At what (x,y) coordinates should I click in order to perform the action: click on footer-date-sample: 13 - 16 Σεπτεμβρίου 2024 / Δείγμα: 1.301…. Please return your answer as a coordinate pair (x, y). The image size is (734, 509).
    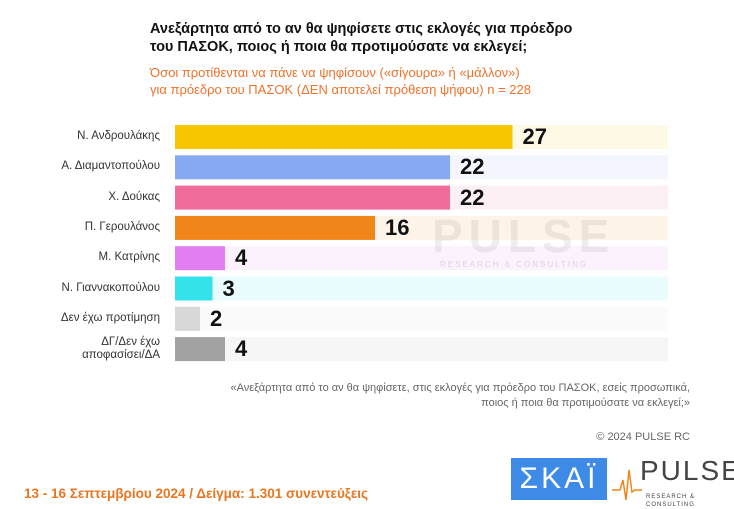
    Looking at the image, I should click on (196, 493).